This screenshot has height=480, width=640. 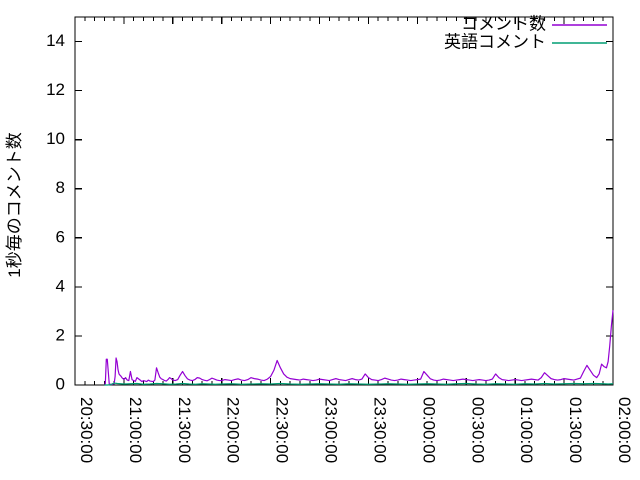 I want to click on x-tick-label: 21:00:00, so click(x=135, y=430).